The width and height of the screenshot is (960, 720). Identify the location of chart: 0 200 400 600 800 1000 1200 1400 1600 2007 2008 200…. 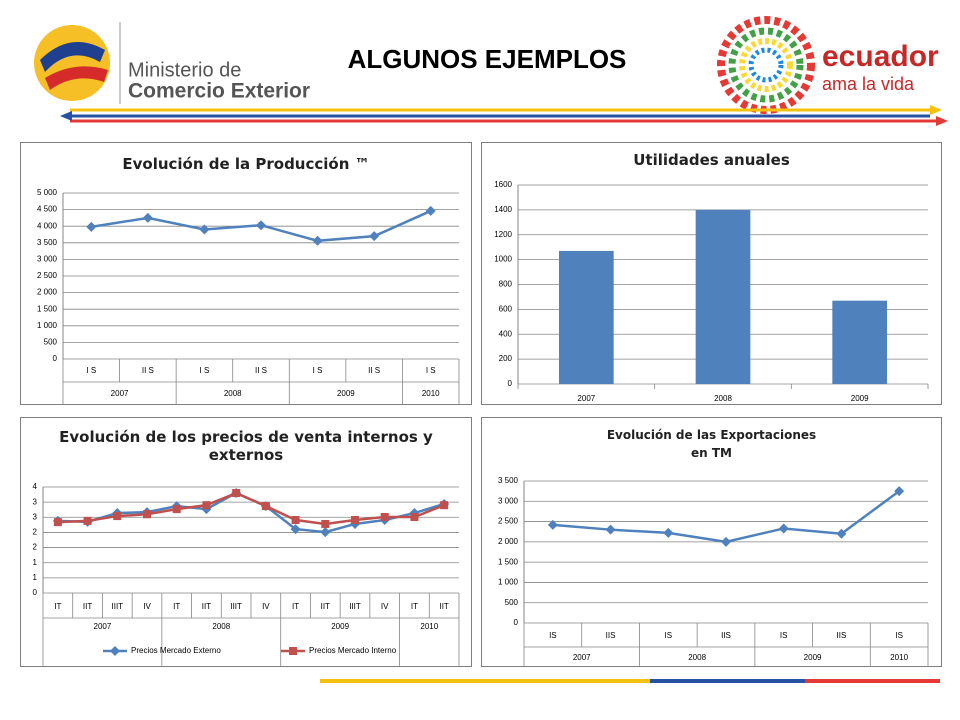
(711, 291).